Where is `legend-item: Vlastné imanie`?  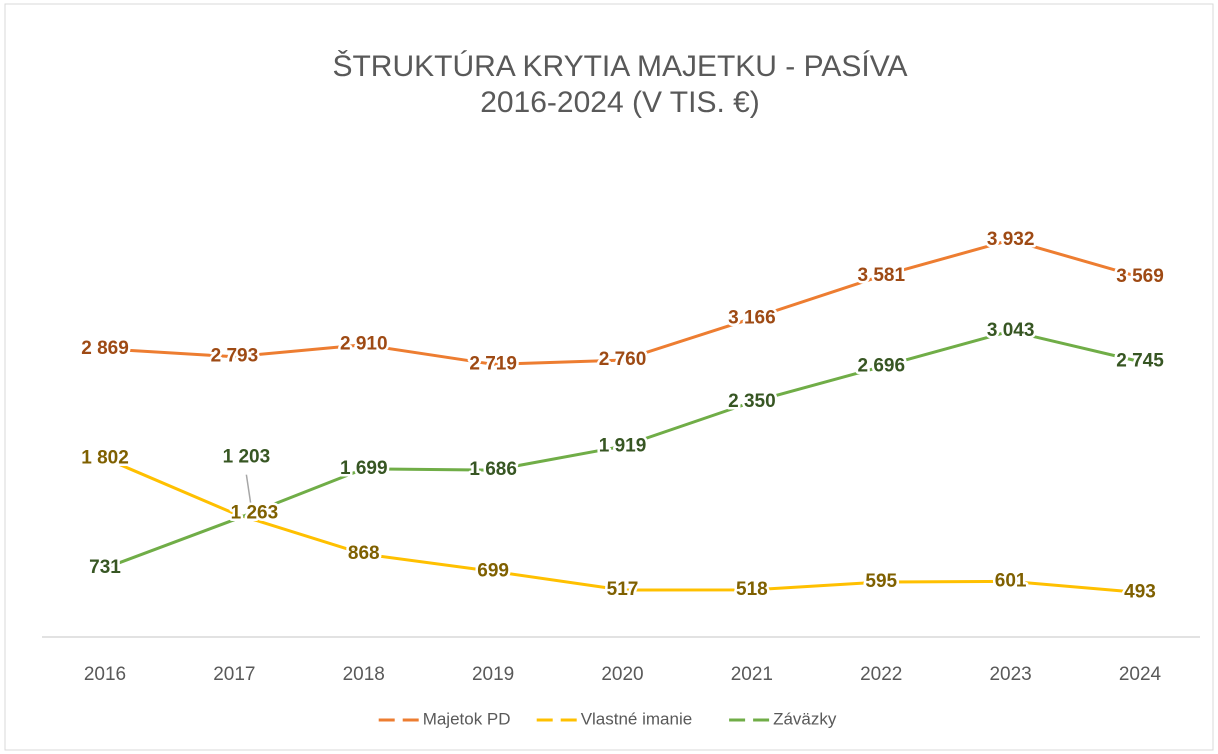 legend-item: Vlastné imanie is located at coordinates (614, 718).